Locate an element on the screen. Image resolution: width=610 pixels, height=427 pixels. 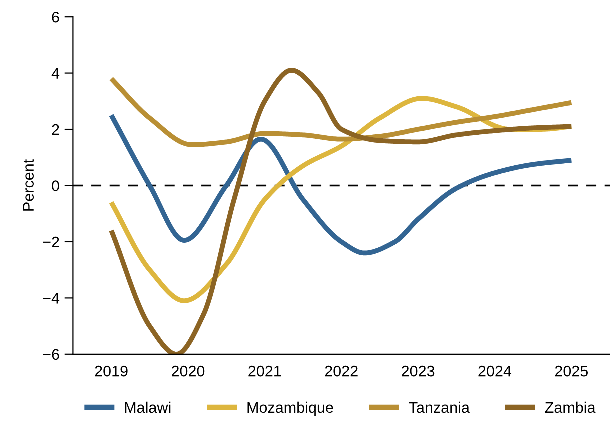
x-tick-label: 2020 is located at coordinates (188, 371).